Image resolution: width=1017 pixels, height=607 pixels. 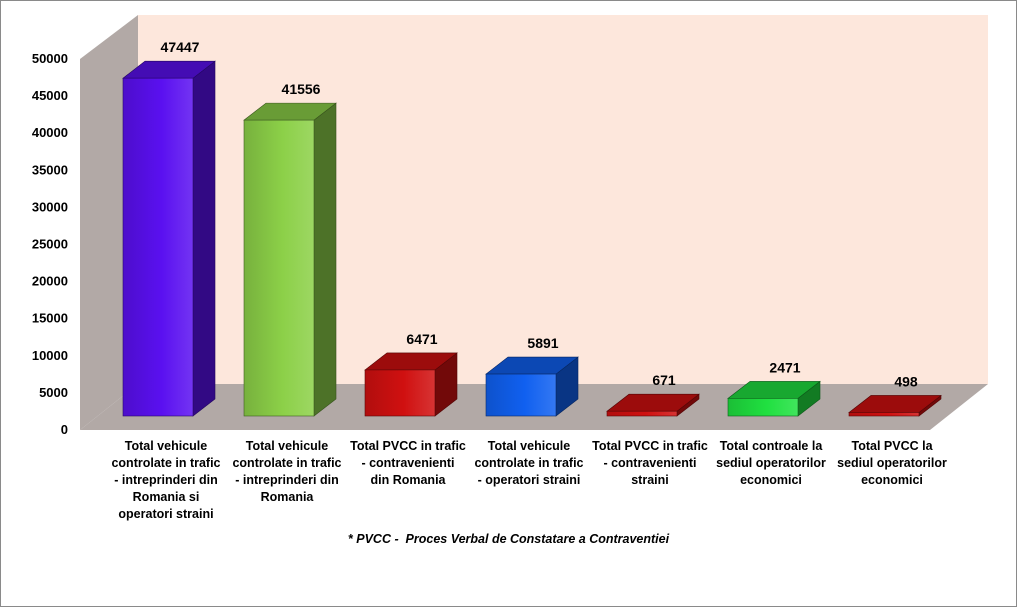 What do you see at coordinates (53, 392) in the screenshot?
I see `y-tick-label: 5000` at bounding box center [53, 392].